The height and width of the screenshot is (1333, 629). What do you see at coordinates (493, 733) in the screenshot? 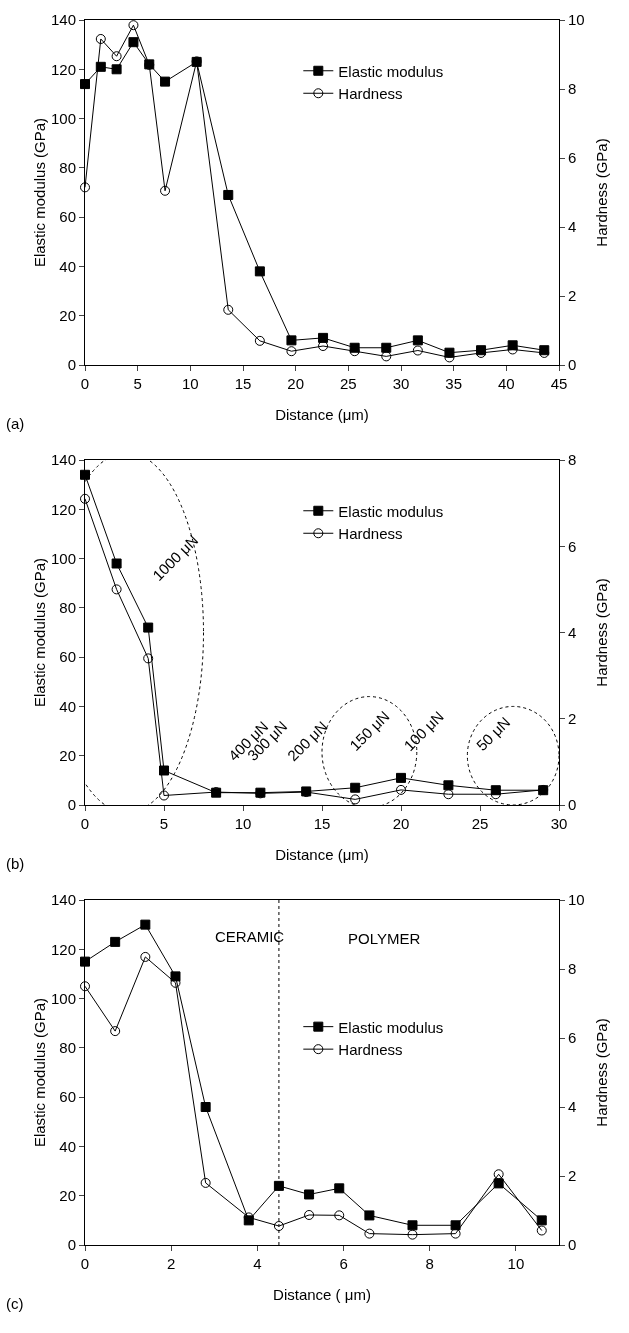
I see `annotation: 50 μN` at bounding box center [493, 733].